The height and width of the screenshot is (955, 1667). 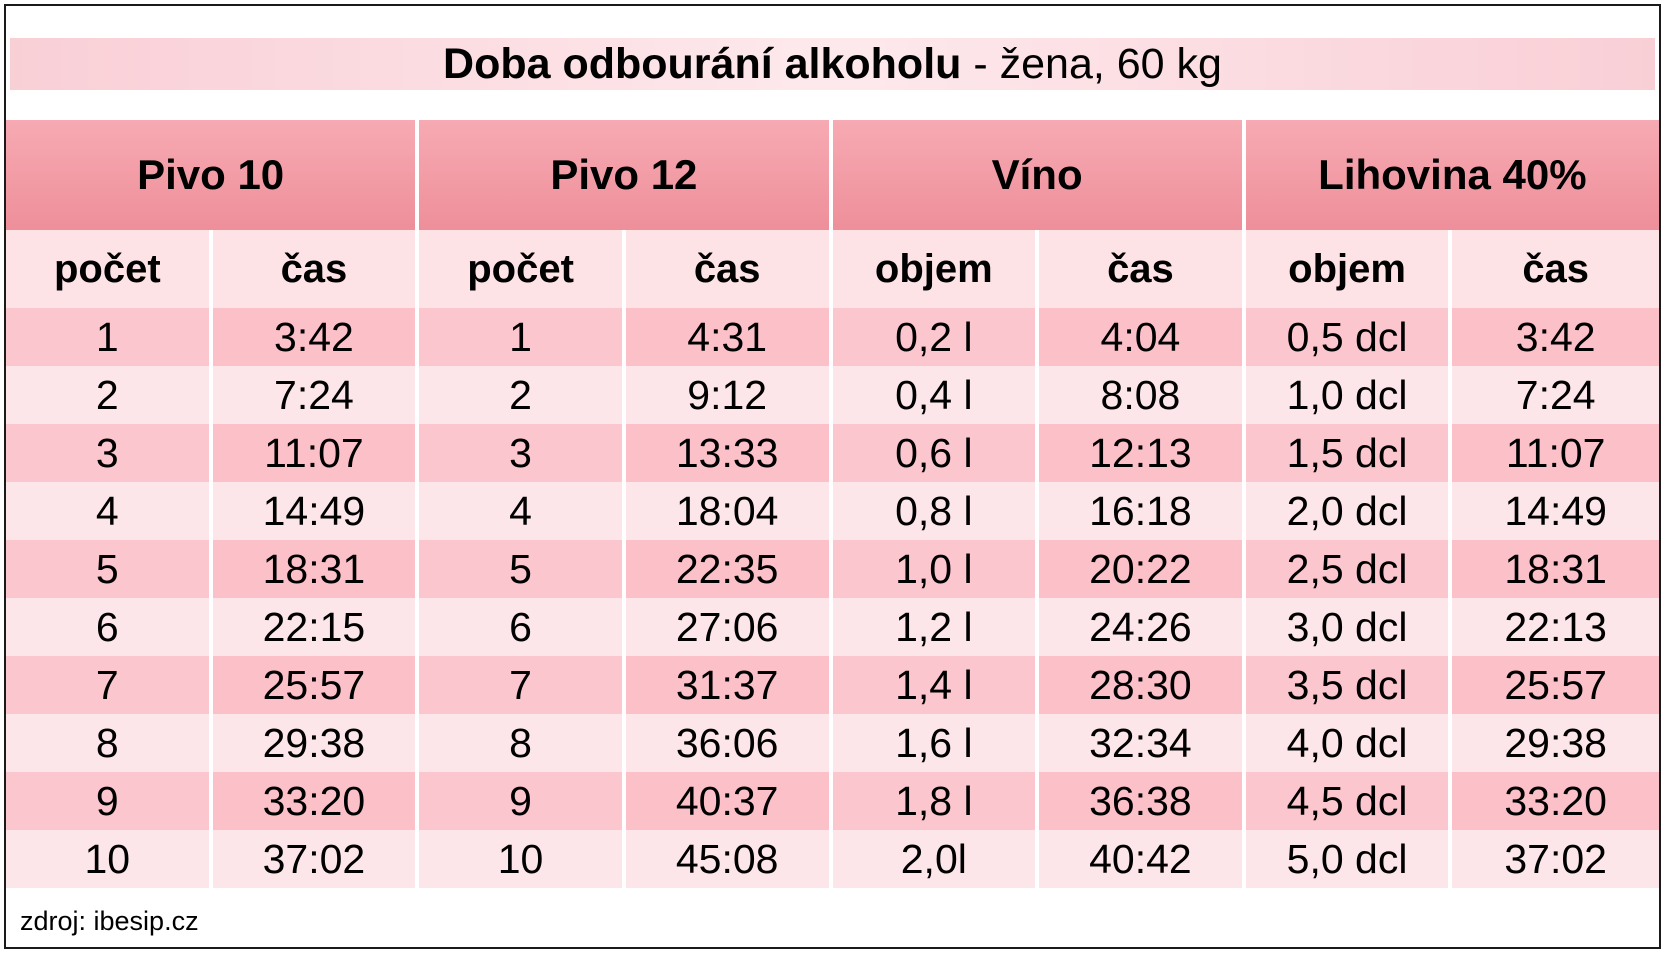 I want to click on table-cell: 0,8 l, so click(x=936, y=511).